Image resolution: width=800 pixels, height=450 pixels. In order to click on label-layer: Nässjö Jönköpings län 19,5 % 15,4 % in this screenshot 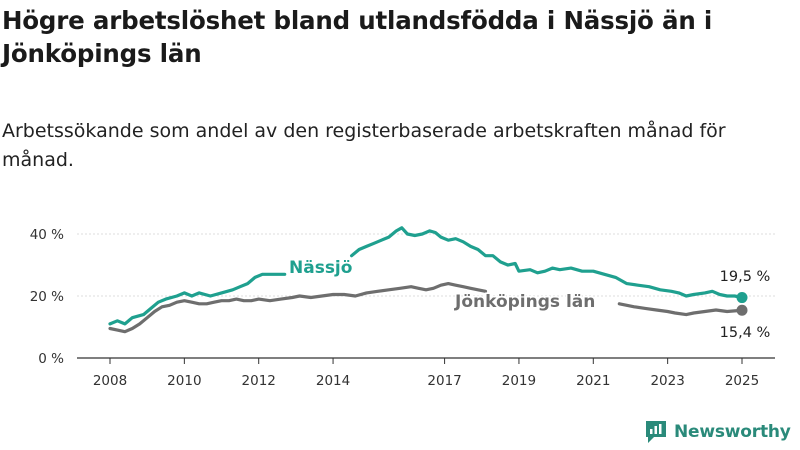, I will do `click(529, 299)`.